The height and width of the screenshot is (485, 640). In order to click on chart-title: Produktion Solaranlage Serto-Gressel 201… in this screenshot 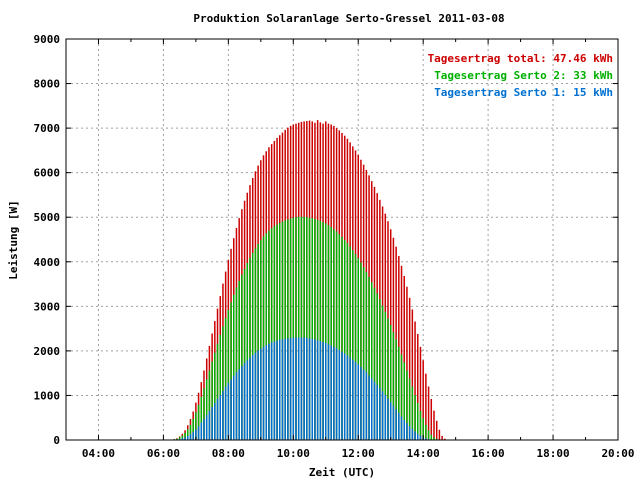, I will do `click(348, 18)`.